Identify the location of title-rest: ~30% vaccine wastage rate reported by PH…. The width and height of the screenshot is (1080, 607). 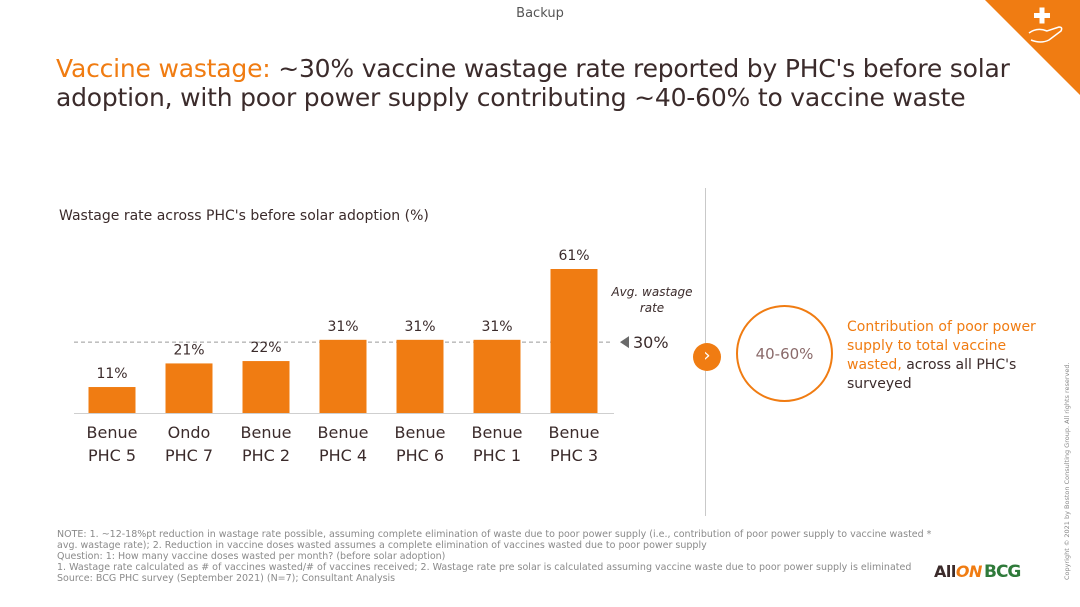
(533, 83).